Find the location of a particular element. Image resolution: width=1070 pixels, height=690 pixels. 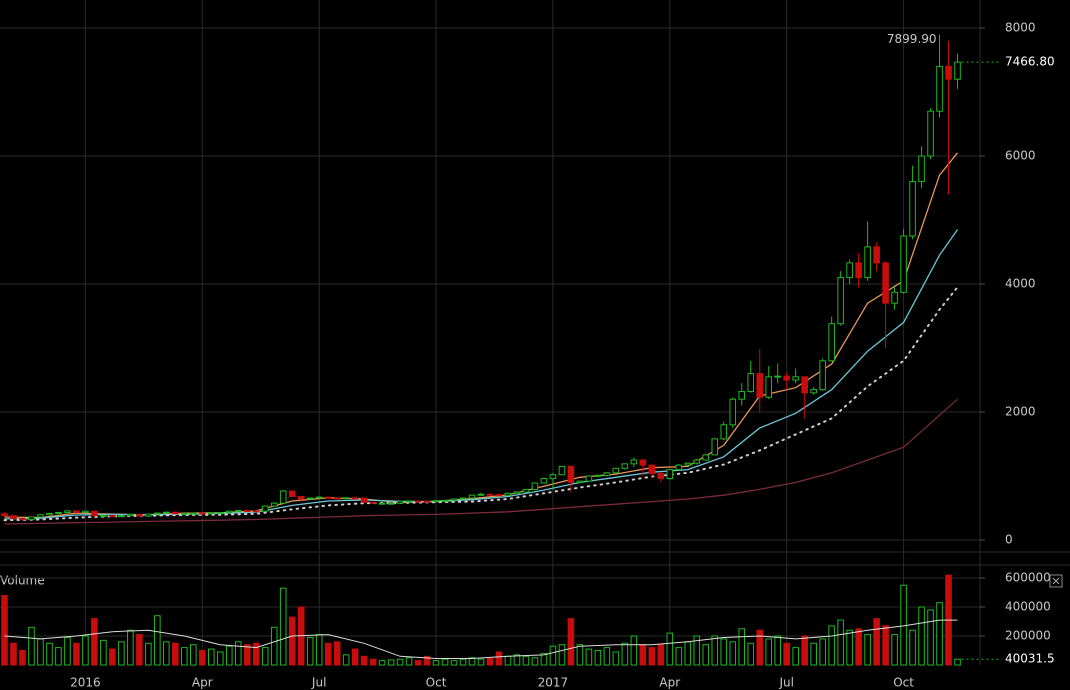

x-tick-label: Jul is located at coordinates (785, 683).